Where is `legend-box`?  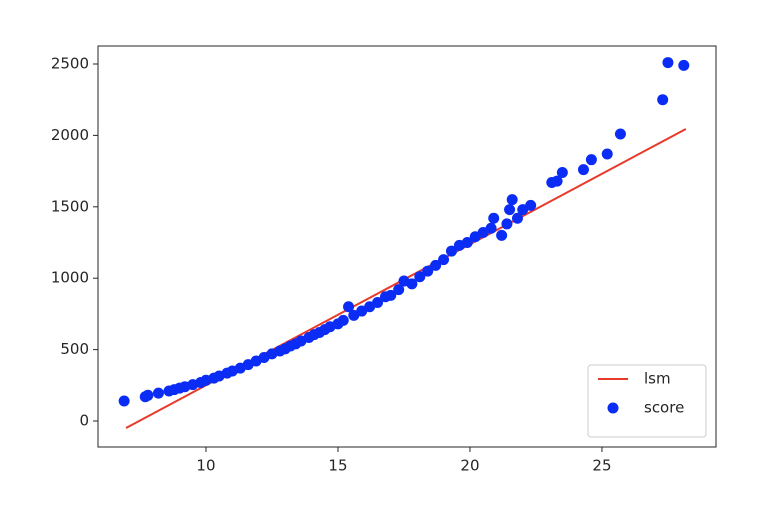 legend-box is located at coordinates (647, 401).